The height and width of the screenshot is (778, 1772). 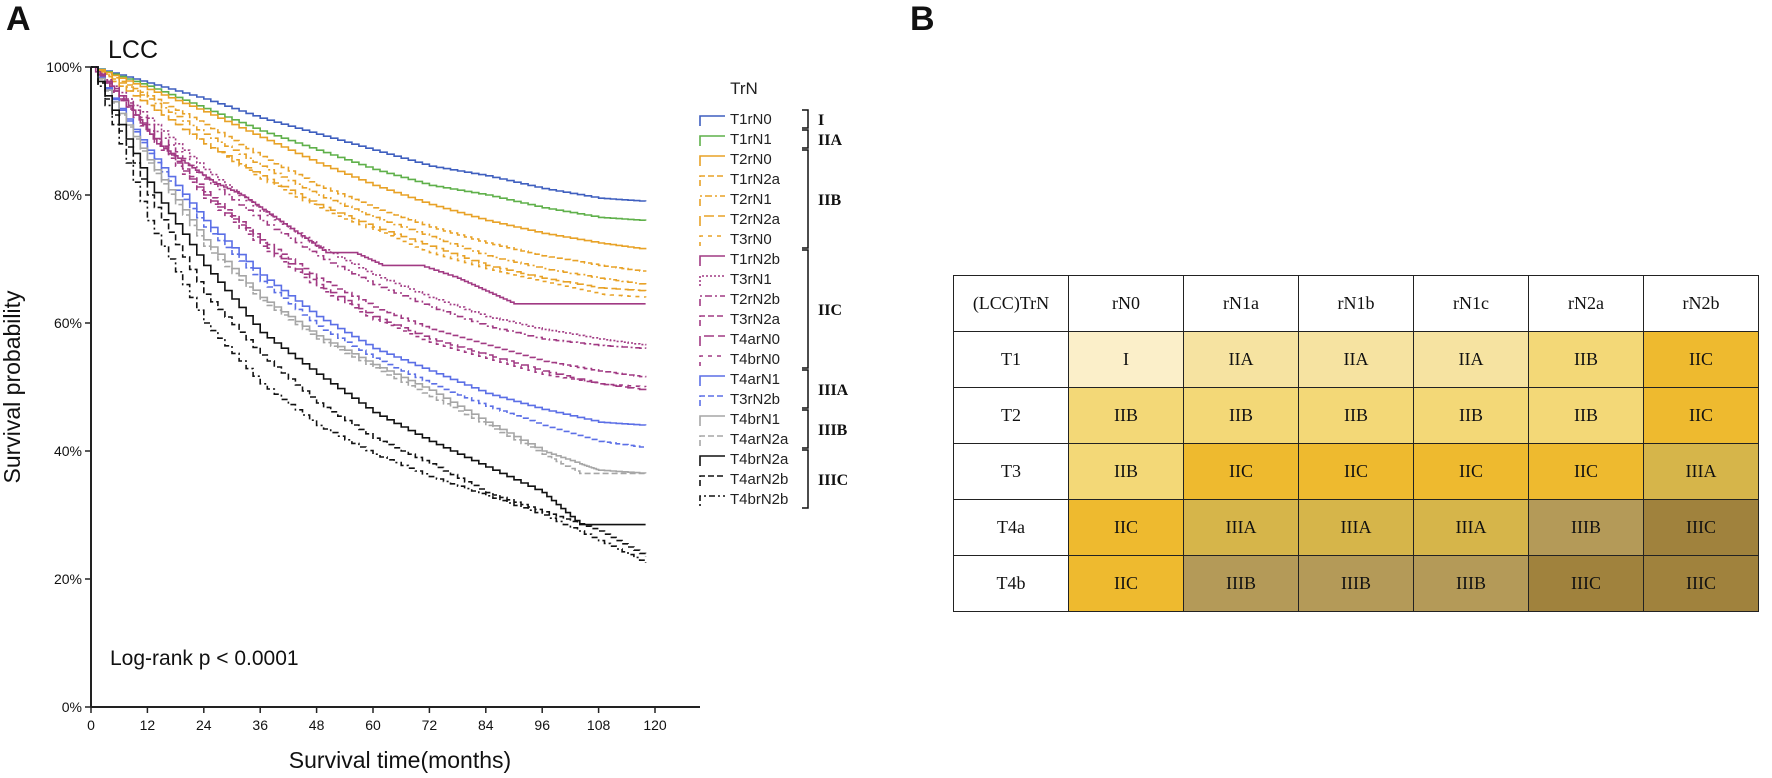 I want to click on series-line-T2rN0, so click(x=369, y=158).